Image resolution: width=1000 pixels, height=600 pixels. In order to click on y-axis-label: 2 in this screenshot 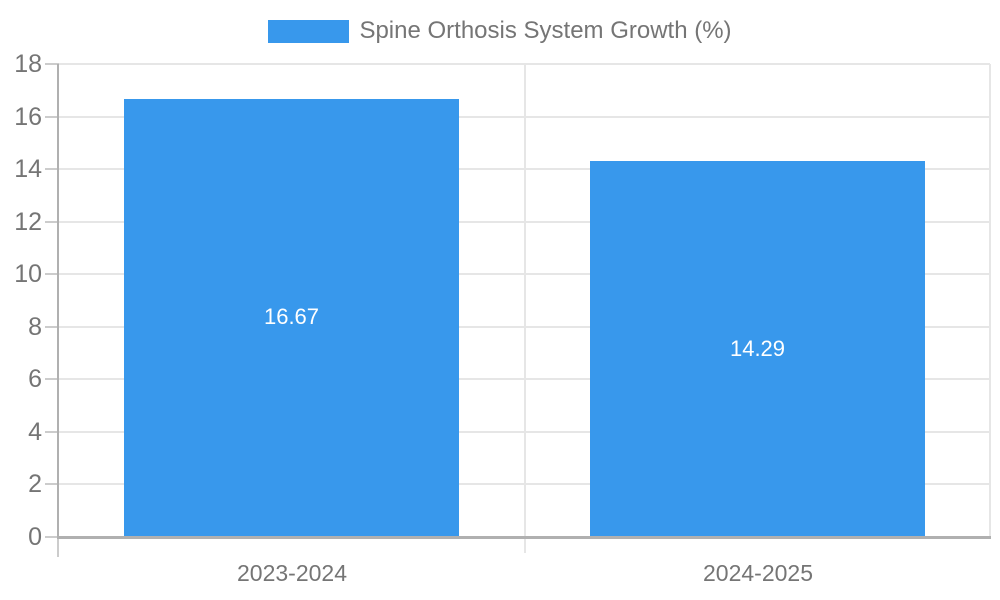, I will do `click(35, 484)`.